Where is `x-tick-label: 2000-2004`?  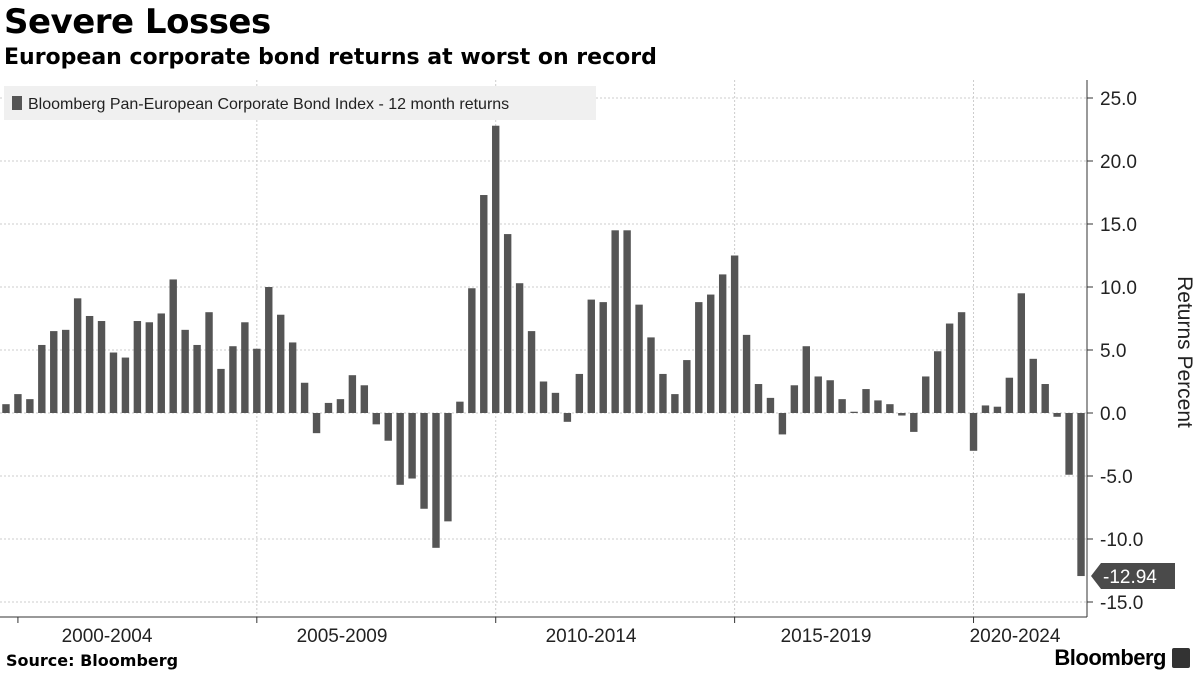 x-tick-label: 2000-2004 is located at coordinates (107, 636).